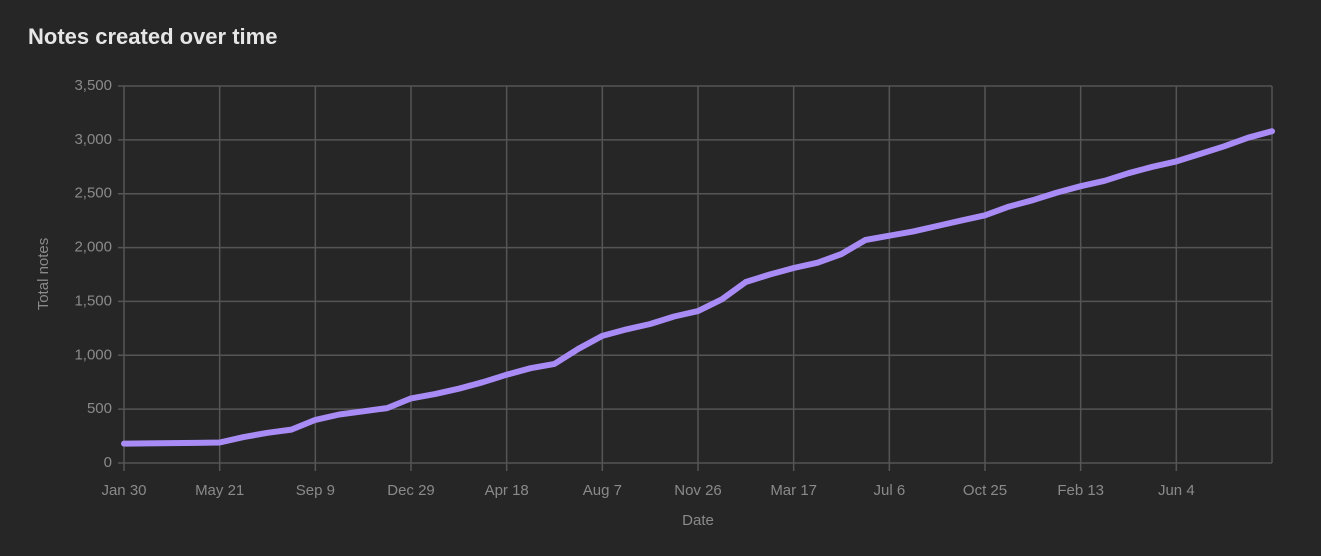  What do you see at coordinates (602, 490) in the screenshot?
I see `x-tick-label: Aug 7` at bounding box center [602, 490].